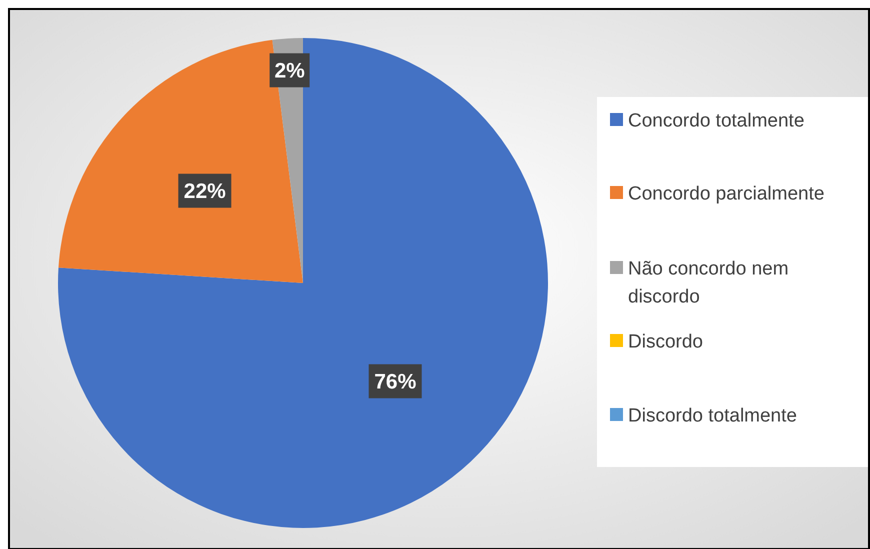 The height and width of the screenshot is (549, 870). Describe the element at coordinates (716, 121) in the screenshot. I see `legend-label: Concordo totalmente` at that location.